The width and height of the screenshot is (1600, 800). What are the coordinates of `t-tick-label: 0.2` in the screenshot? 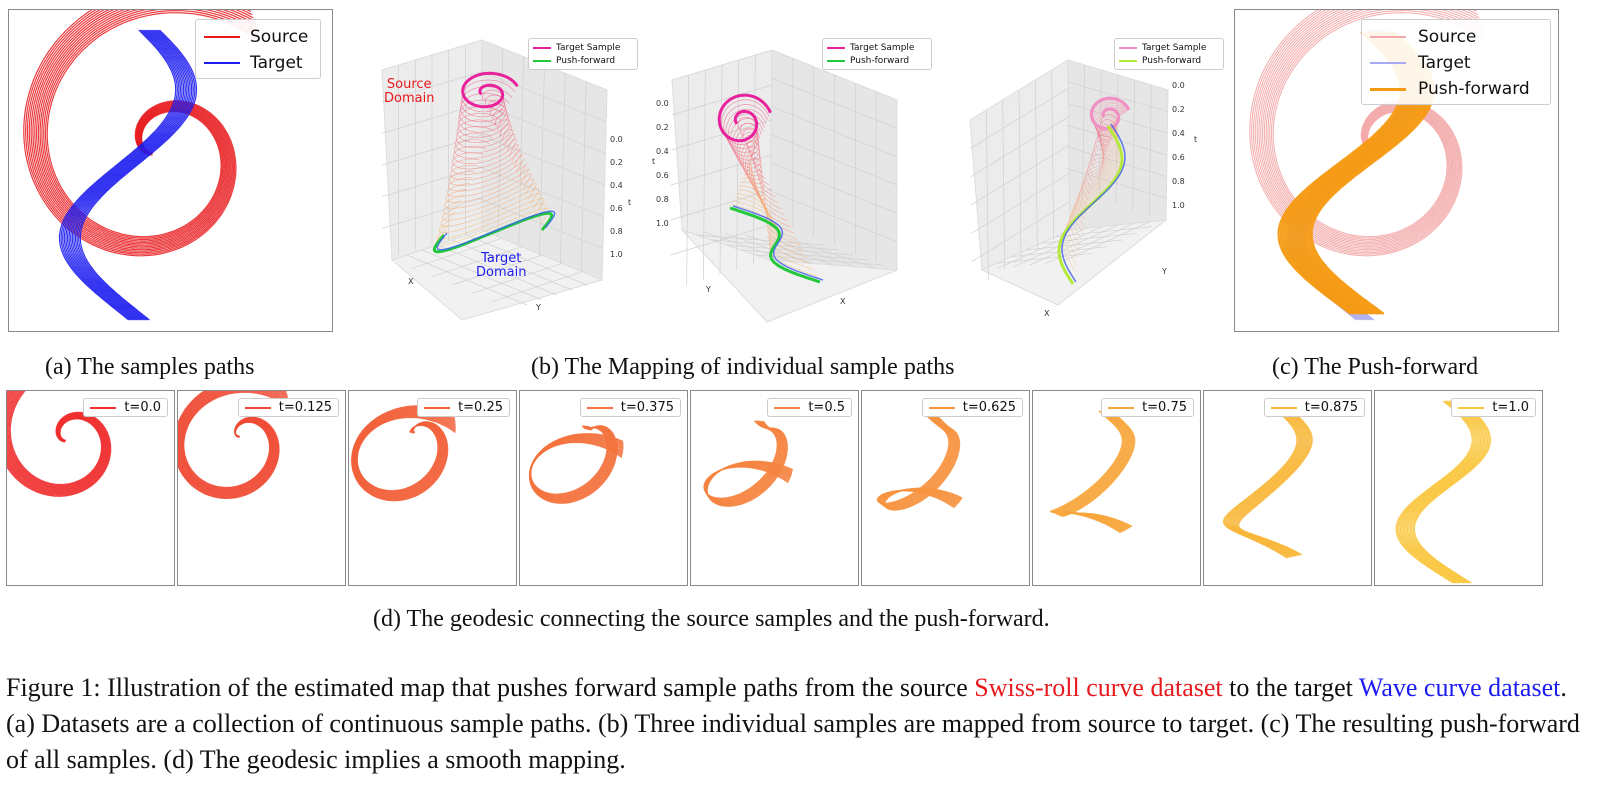 It's located at (662, 127).